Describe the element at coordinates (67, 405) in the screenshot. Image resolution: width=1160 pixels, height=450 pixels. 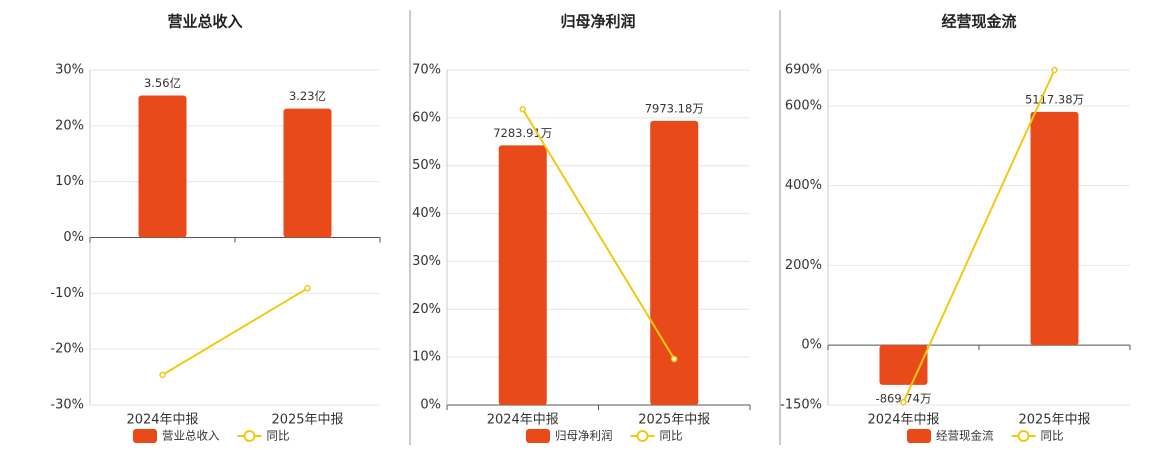
I see `y-tick-label: -30%` at that location.